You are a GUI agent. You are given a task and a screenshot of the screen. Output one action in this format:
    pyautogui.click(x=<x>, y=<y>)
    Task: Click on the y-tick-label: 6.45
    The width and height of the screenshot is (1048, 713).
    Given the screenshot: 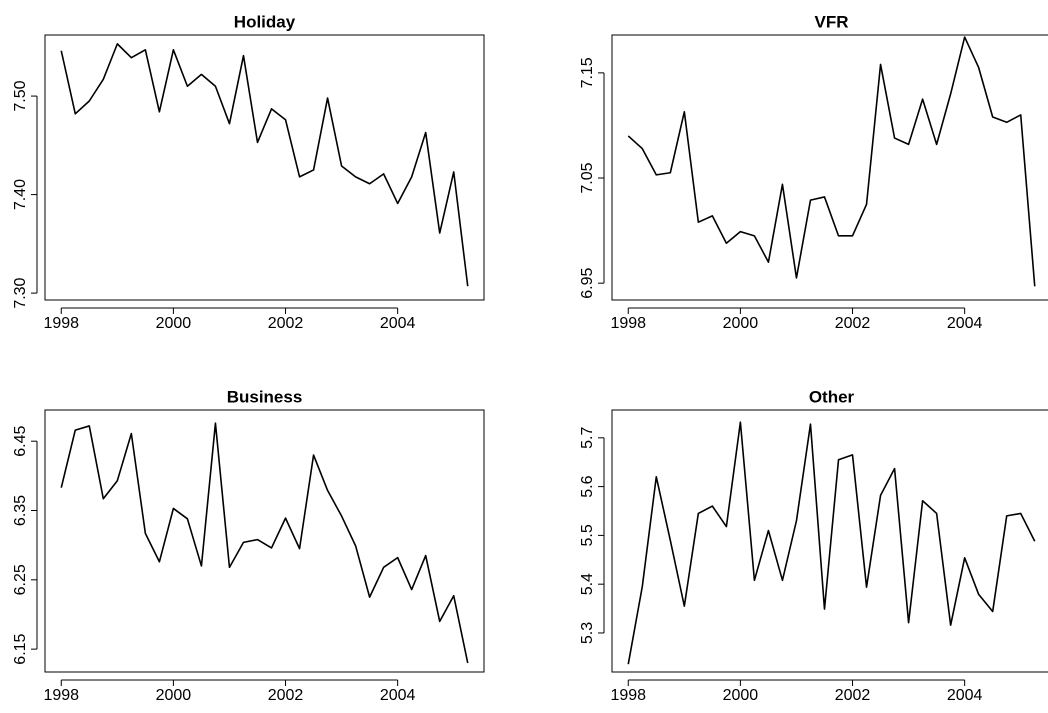 What is the action you would take?
    pyautogui.click(x=20, y=441)
    